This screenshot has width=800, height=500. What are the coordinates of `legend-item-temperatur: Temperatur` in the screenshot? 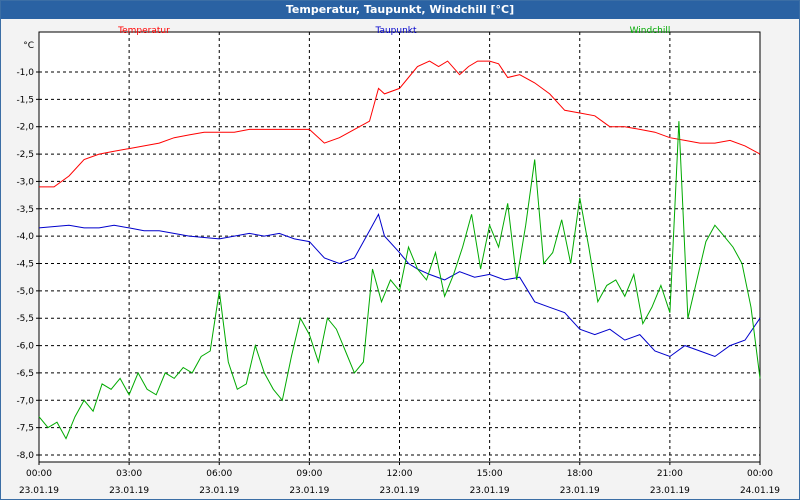 It's located at (143, 31).